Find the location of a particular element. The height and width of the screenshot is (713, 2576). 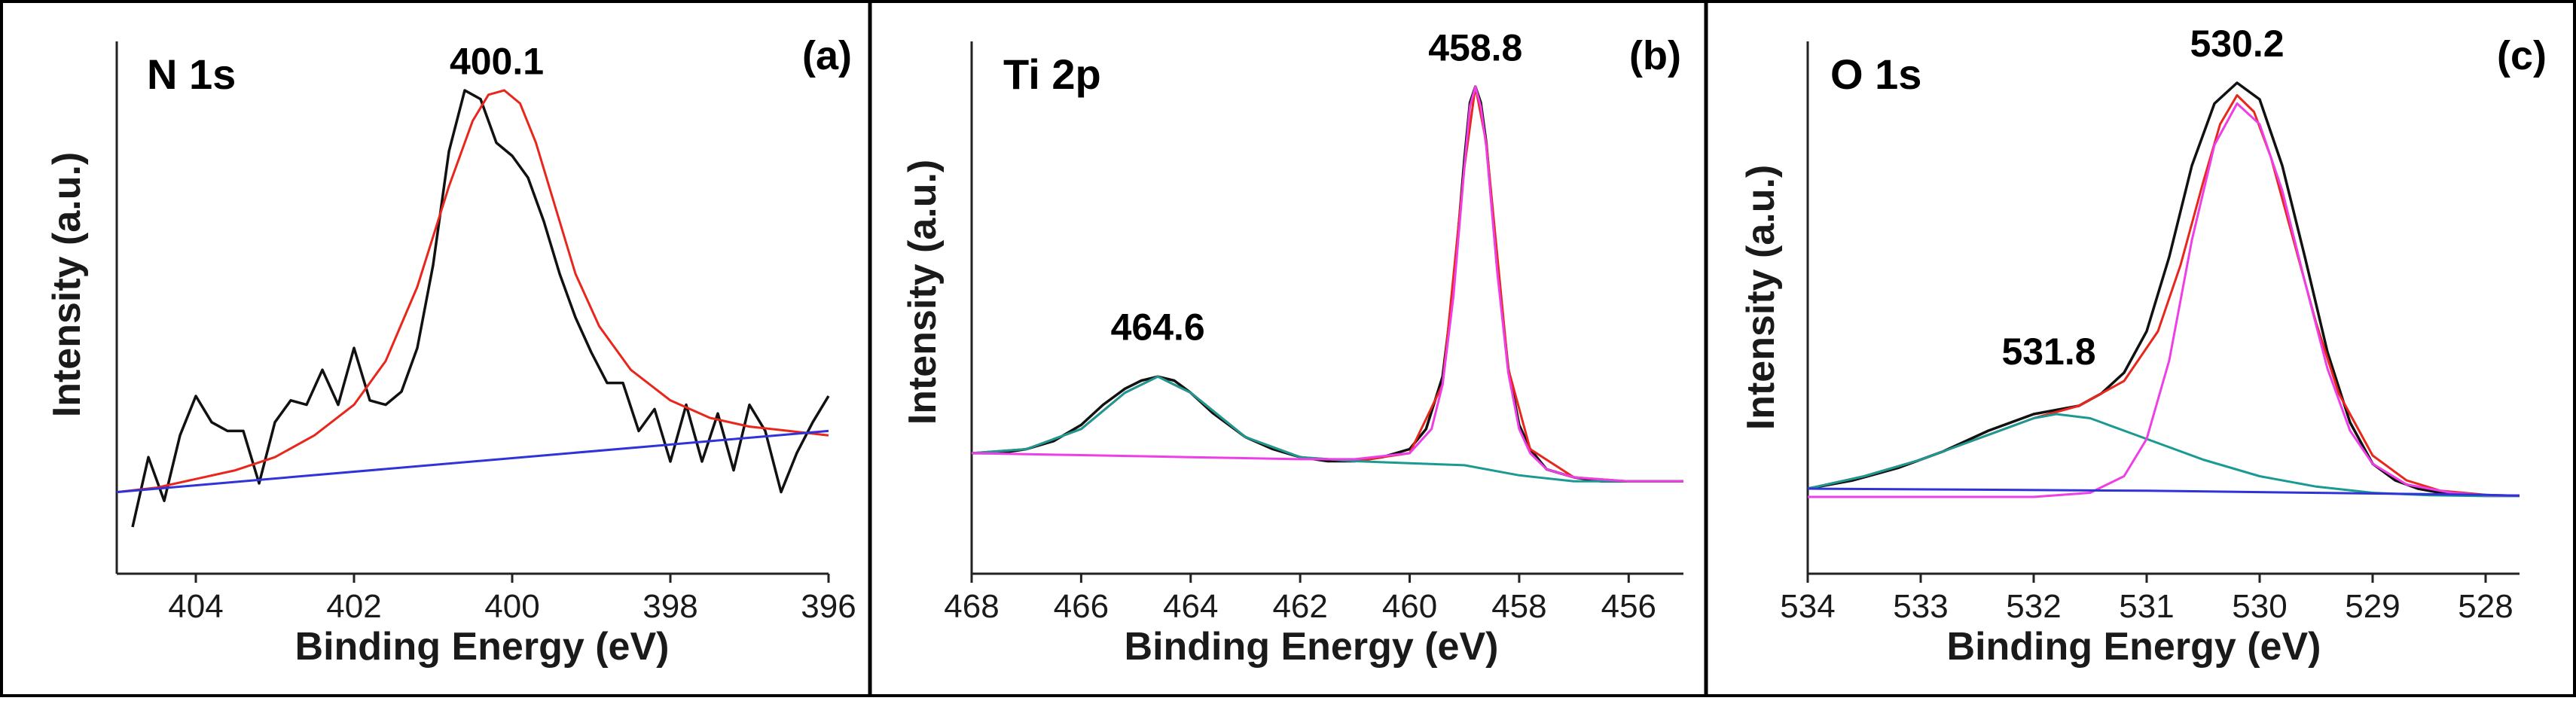

panel-tag: (c) is located at coordinates (2522, 56).